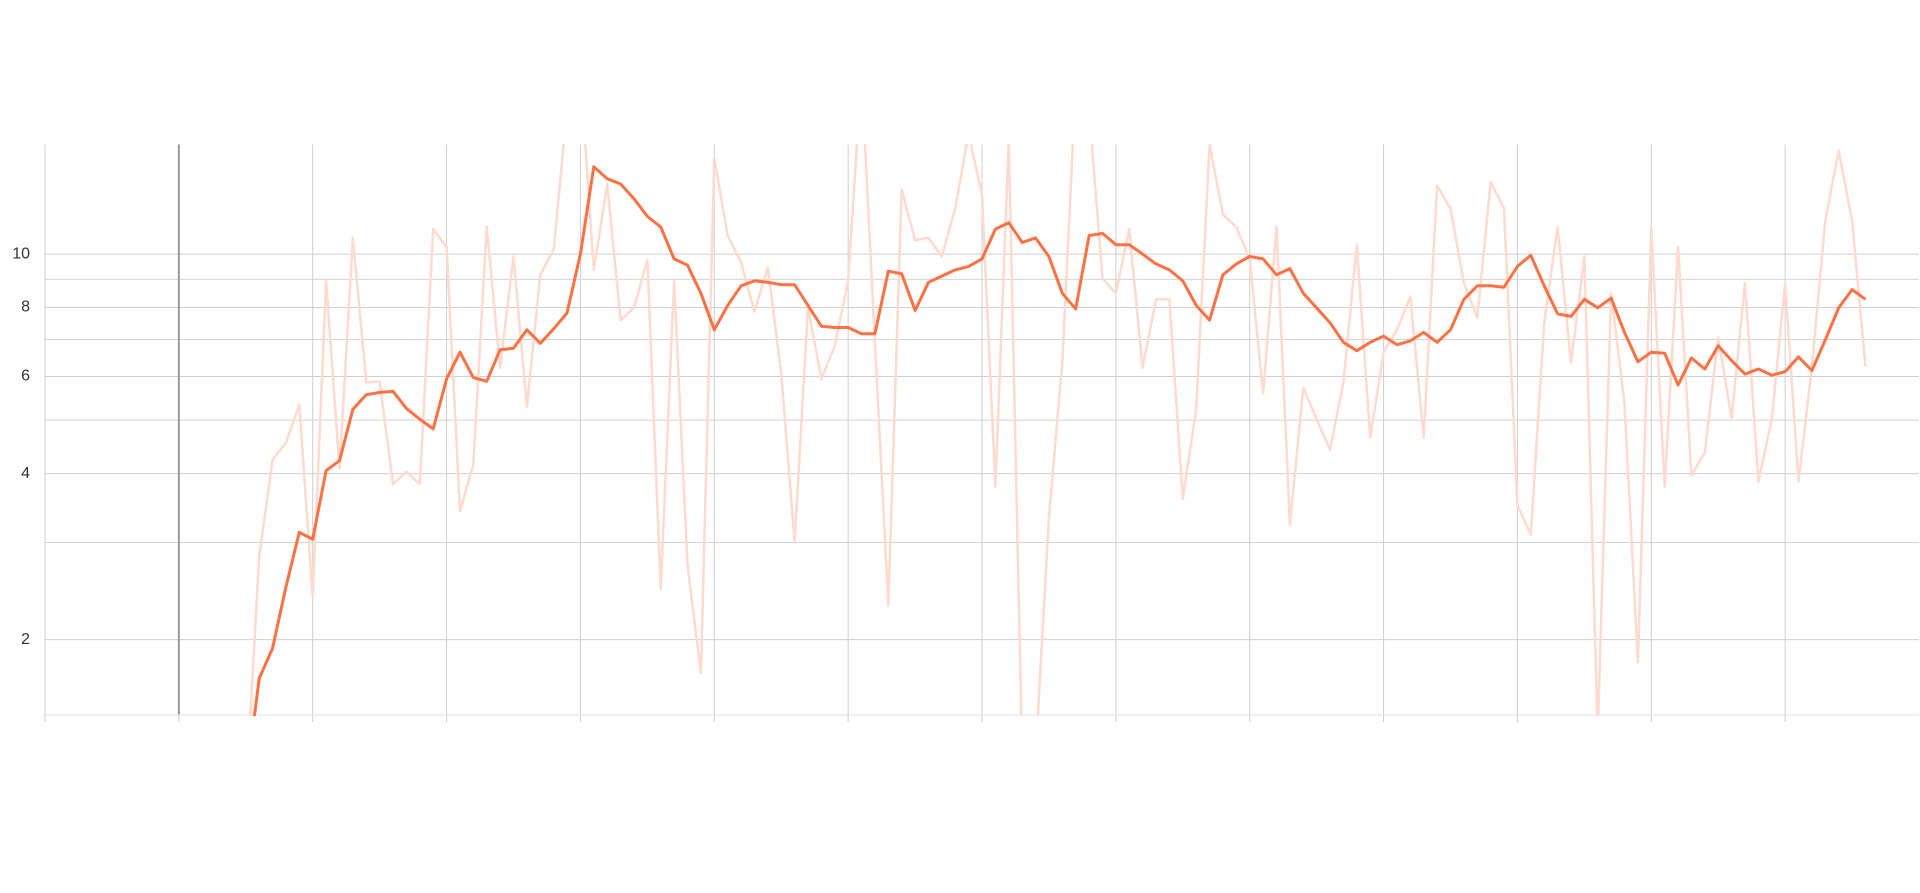 Image resolution: width=1920 pixels, height=893 pixels. I want to click on y-tick-label: 6, so click(25, 376).